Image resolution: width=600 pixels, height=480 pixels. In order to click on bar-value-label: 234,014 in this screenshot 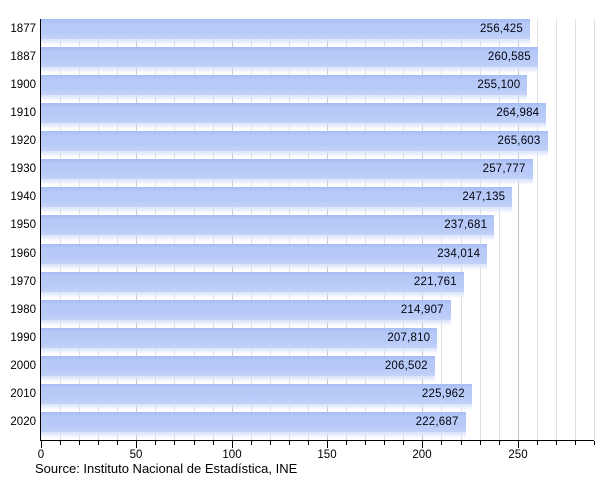, I will do `click(459, 253)`.